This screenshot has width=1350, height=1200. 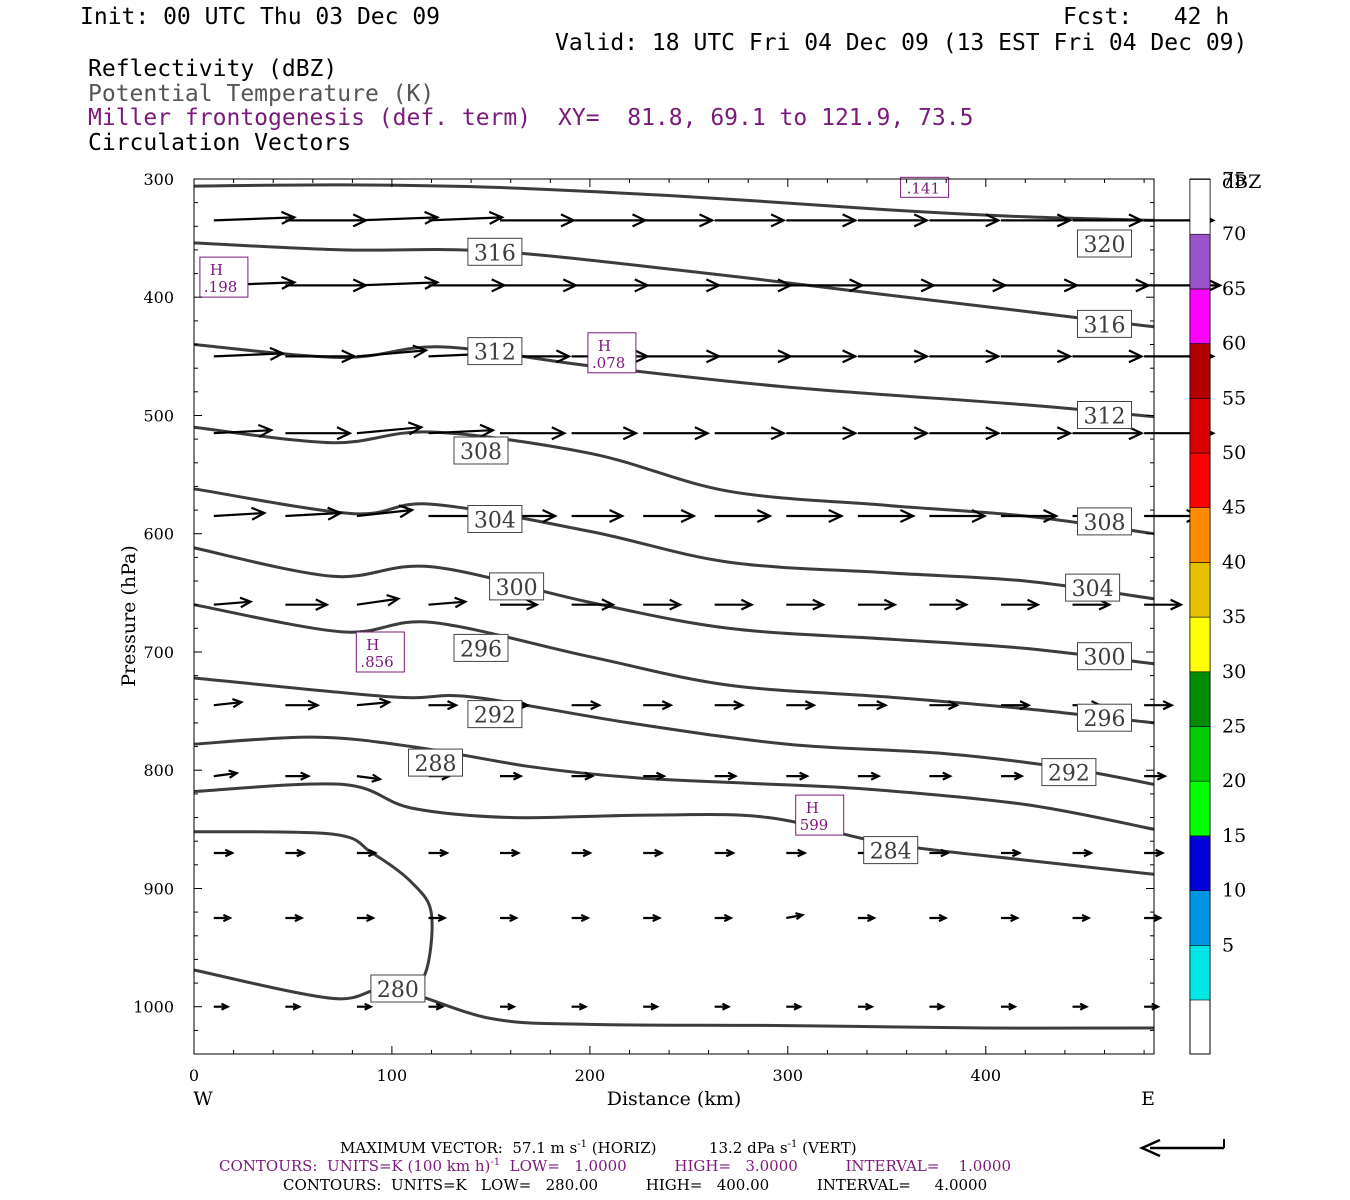 I want to click on svg-text: 316, so click(x=495, y=253).